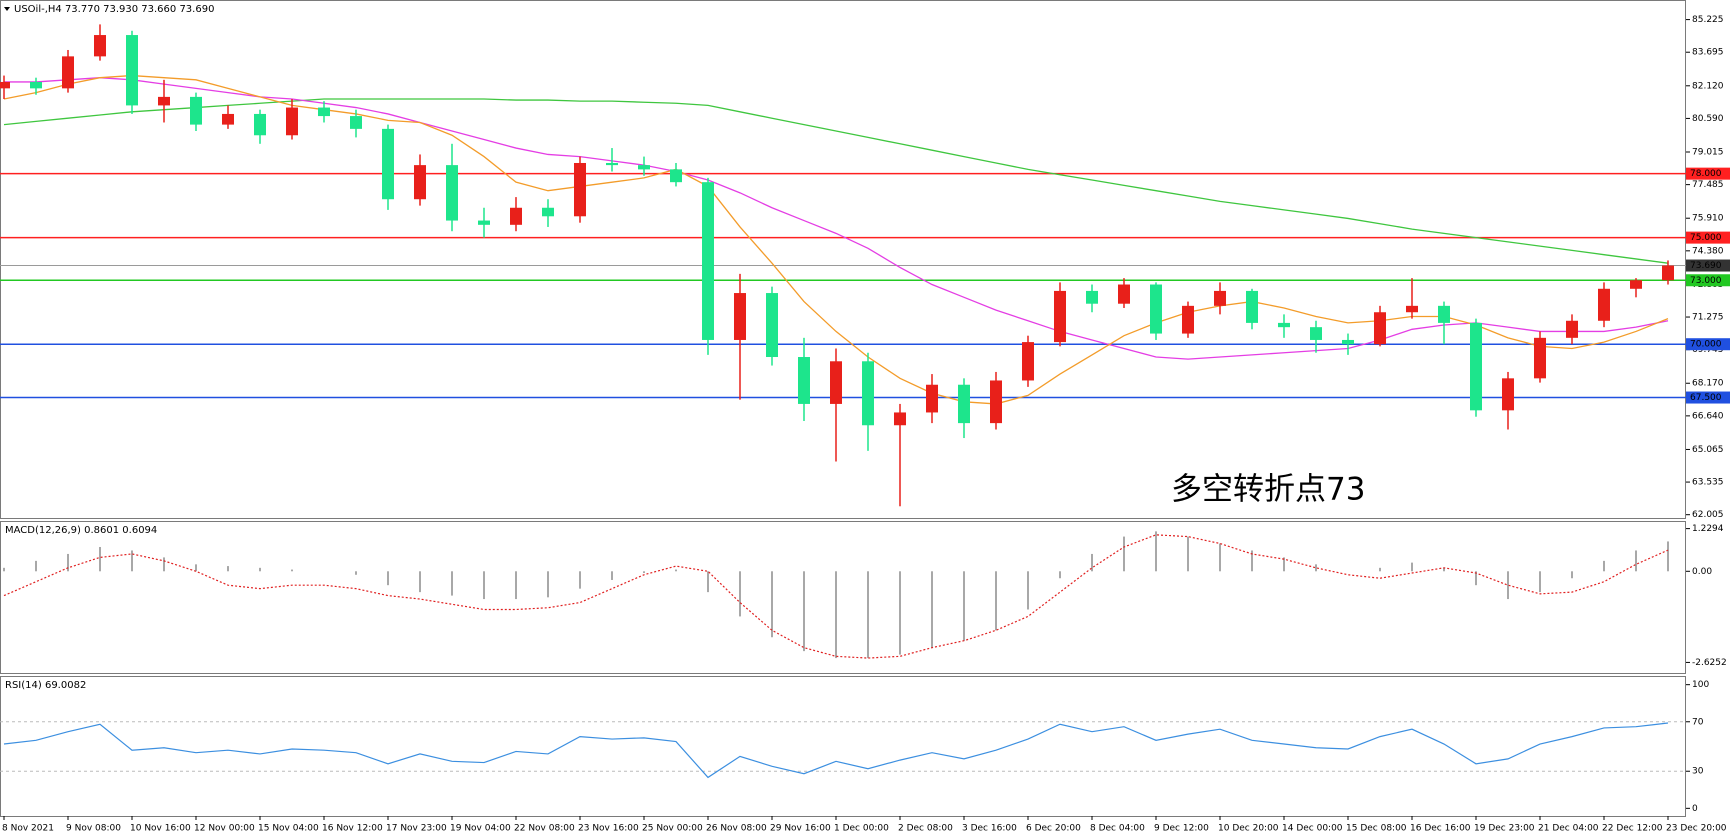 The height and width of the screenshot is (840, 1730). What do you see at coordinates (7, 9) in the screenshot?
I see `symbol-menu-icon` at bounding box center [7, 9].